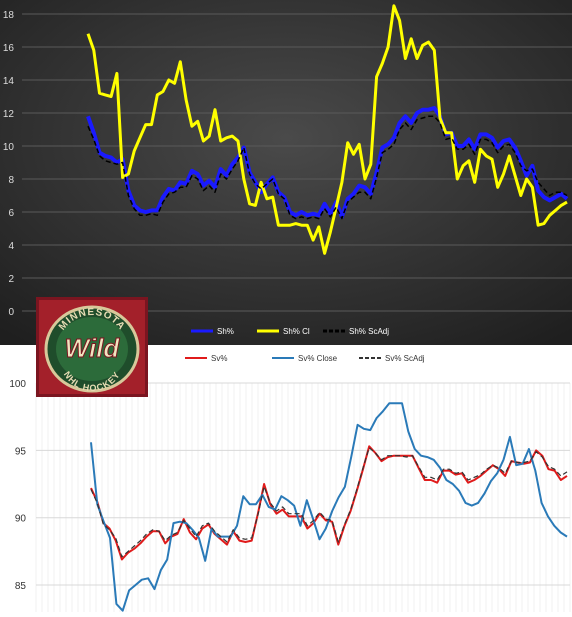  I want to click on y-tick-label: 4, so click(11, 246).